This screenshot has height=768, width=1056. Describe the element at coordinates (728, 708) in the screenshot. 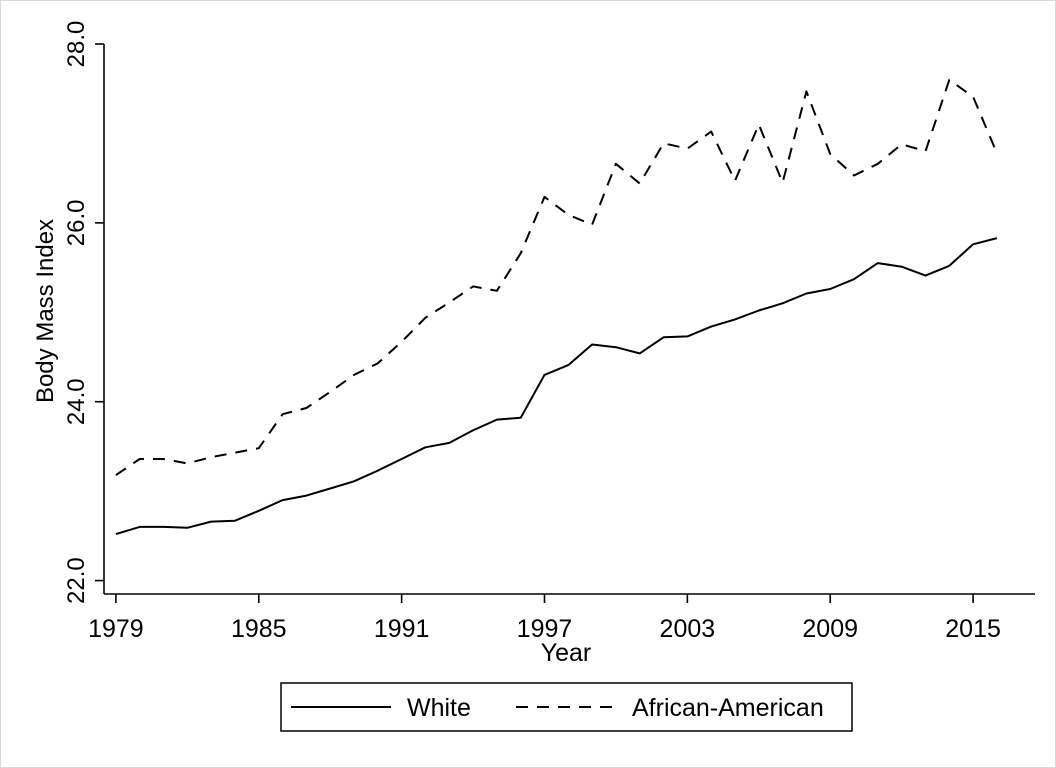

I see `legend-label-african-american: African-American` at that location.